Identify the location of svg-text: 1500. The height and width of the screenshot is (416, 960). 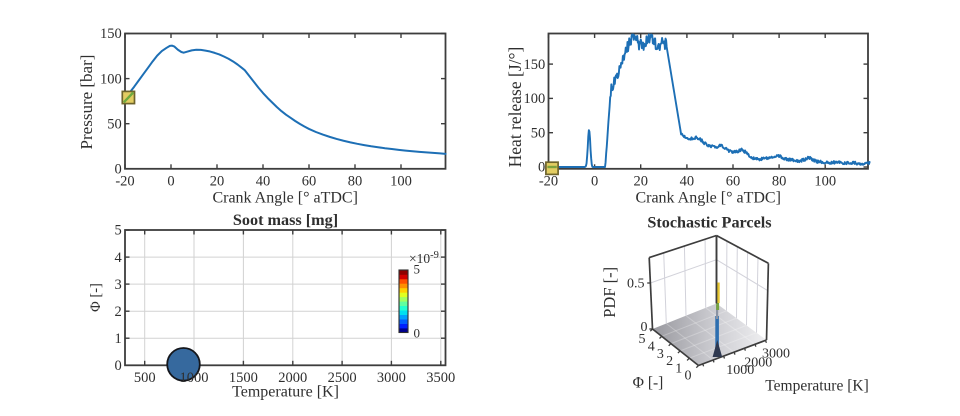
(243, 378).